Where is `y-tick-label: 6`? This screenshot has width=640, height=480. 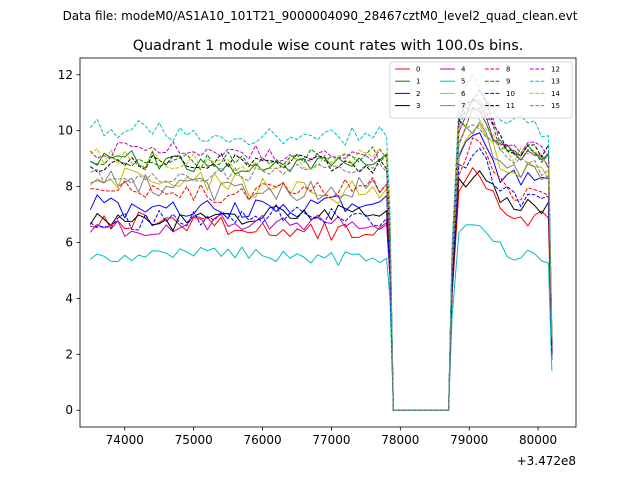
y-tick-label: 6 is located at coordinates (69, 243).